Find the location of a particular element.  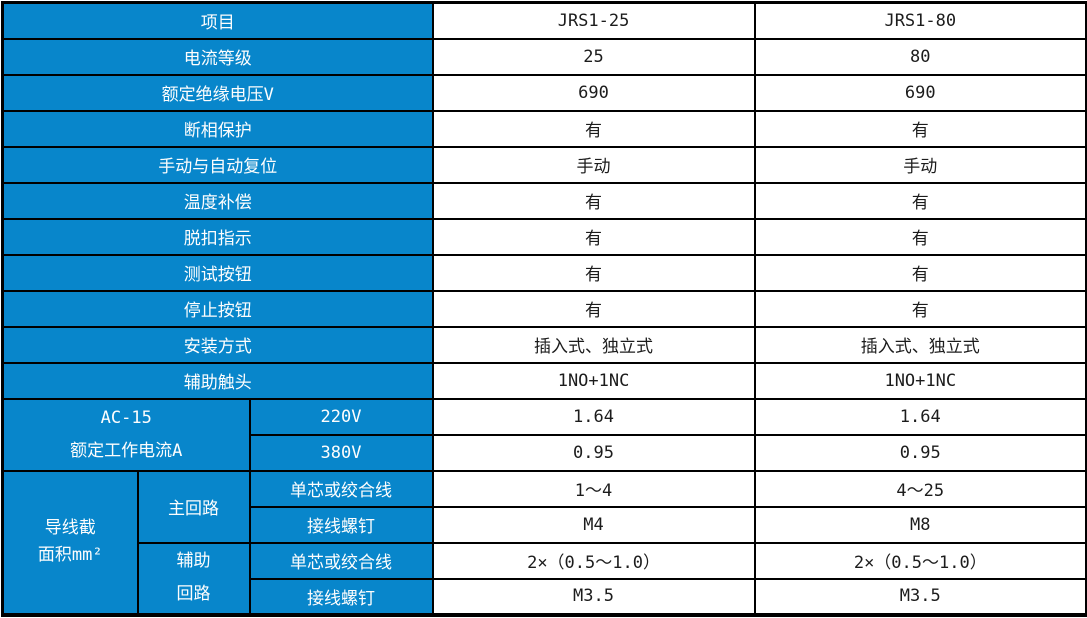

value-cell: M4 is located at coordinates (593, 524).